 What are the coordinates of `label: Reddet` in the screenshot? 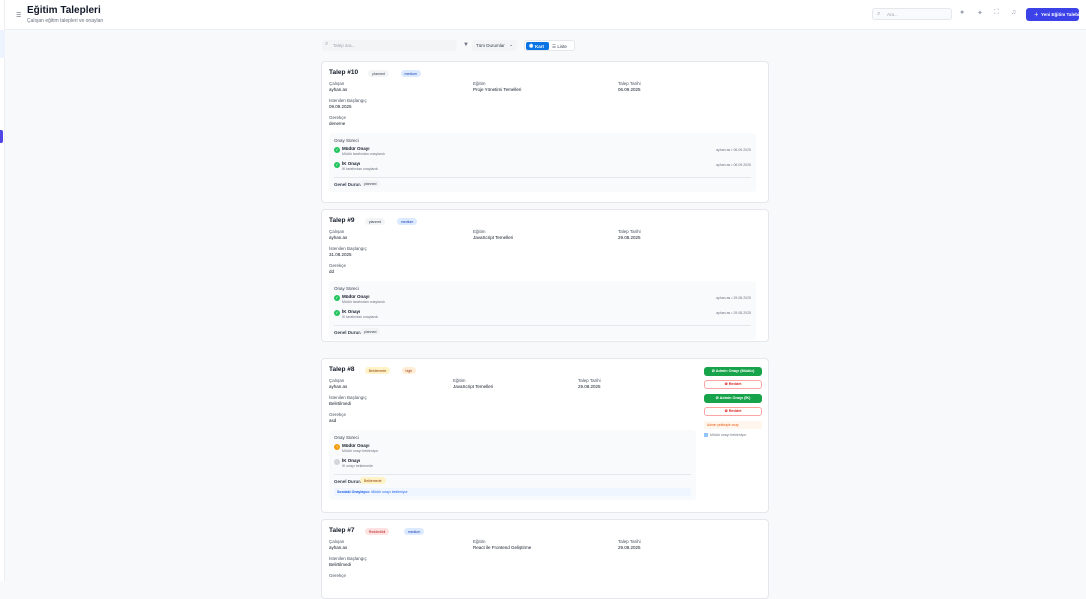 It's located at (735, 411).